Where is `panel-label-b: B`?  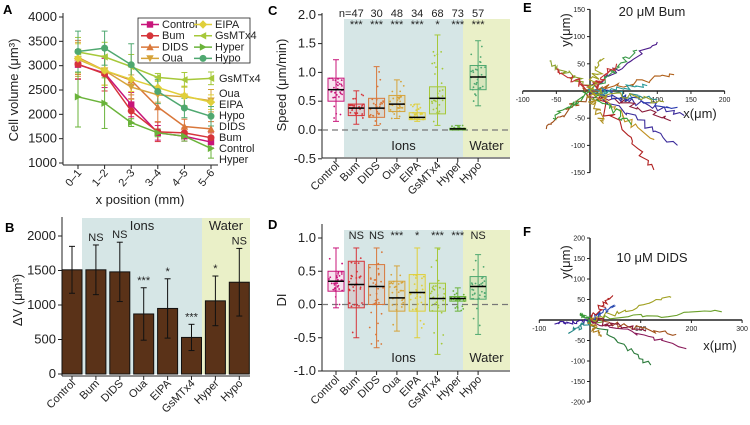
panel-label-b: B is located at coordinates (9, 227).